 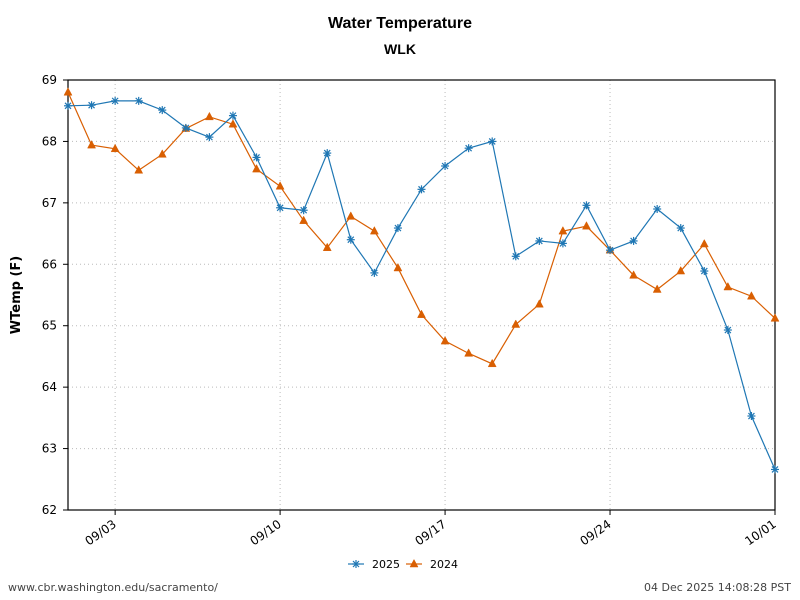 I want to click on chart-title: Water Temperature, so click(x=400, y=23).